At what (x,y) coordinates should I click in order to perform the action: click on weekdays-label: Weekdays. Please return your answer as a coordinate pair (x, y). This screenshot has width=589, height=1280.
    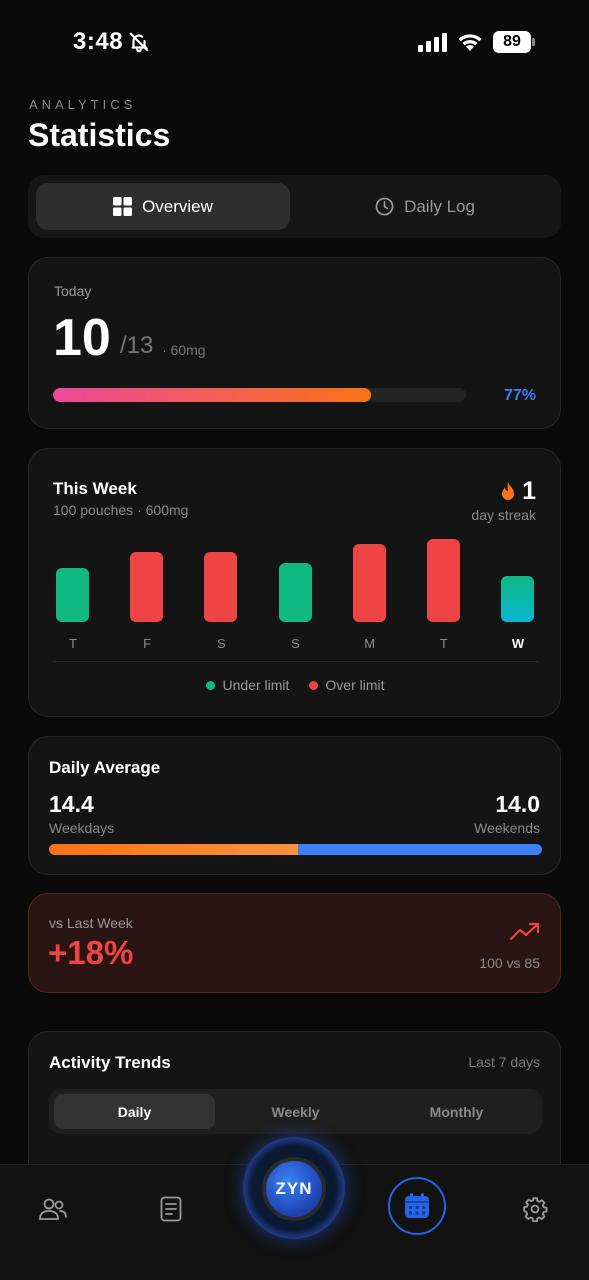
    Looking at the image, I should click on (82, 828).